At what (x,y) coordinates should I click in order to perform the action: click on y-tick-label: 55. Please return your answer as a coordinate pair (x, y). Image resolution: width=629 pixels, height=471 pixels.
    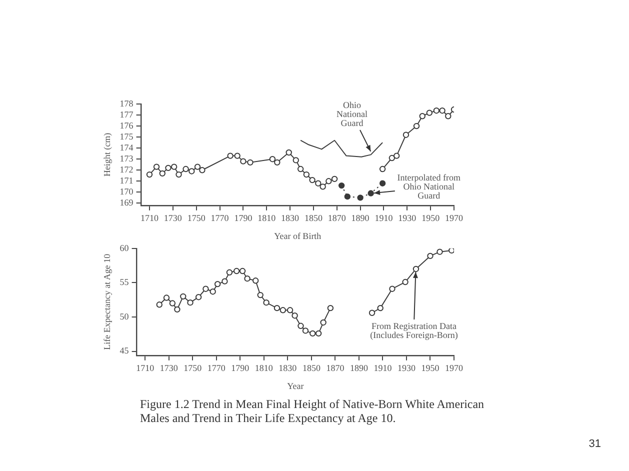
    Looking at the image, I should click on (125, 282).